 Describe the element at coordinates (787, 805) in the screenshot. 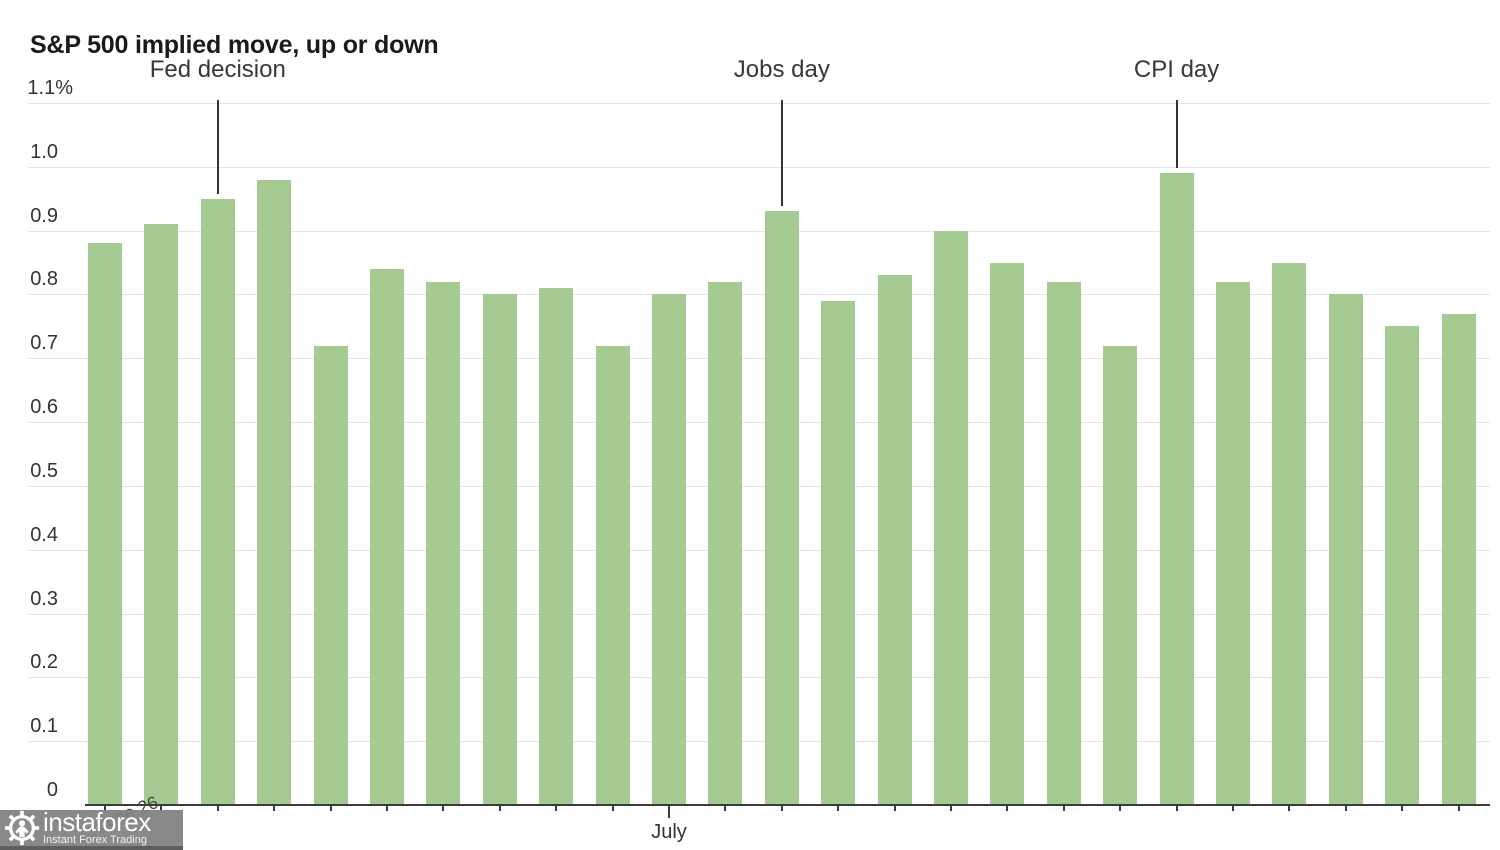

I see `x-axis-line` at that location.